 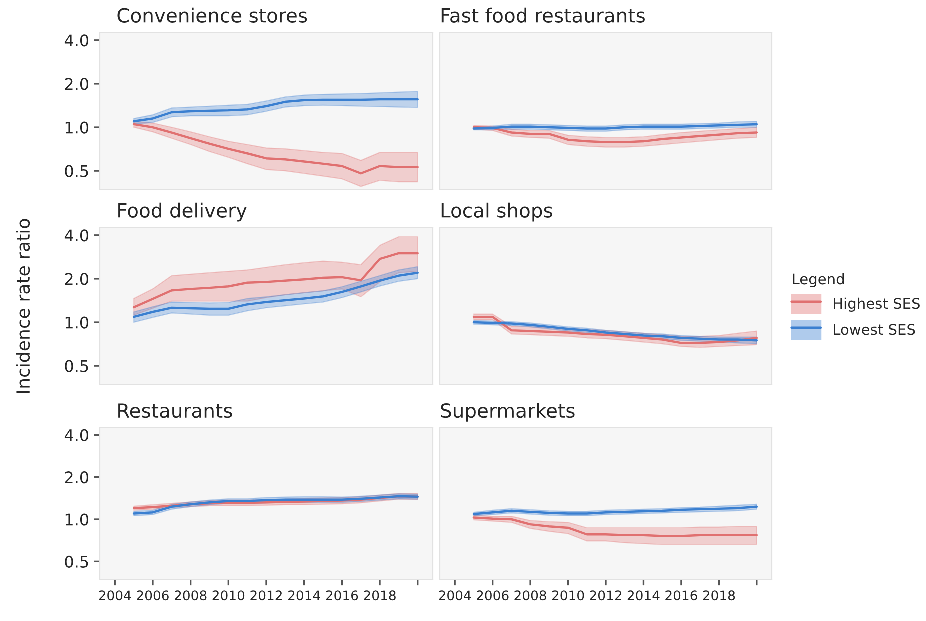 What do you see at coordinates (877, 305) in the screenshot?
I see `legend-label: Highest SES` at bounding box center [877, 305].